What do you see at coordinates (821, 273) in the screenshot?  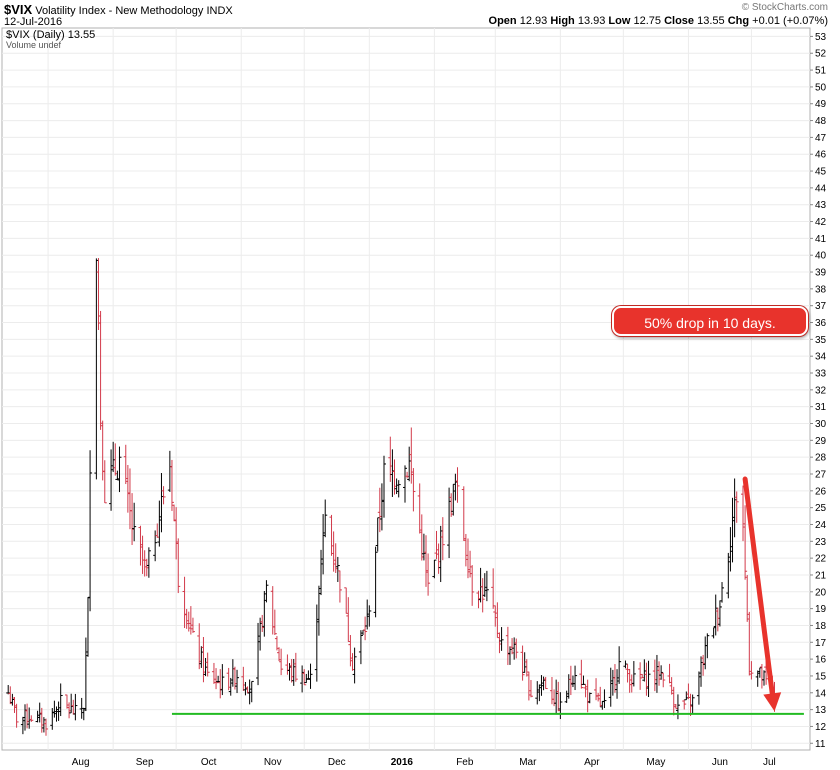 I see `y-tick-label: 39` at bounding box center [821, 273].